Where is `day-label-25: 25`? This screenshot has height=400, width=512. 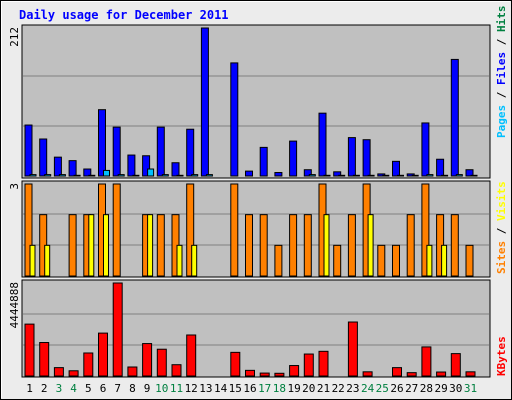 day-label-25: 25 is located at coordinates (382, 388).